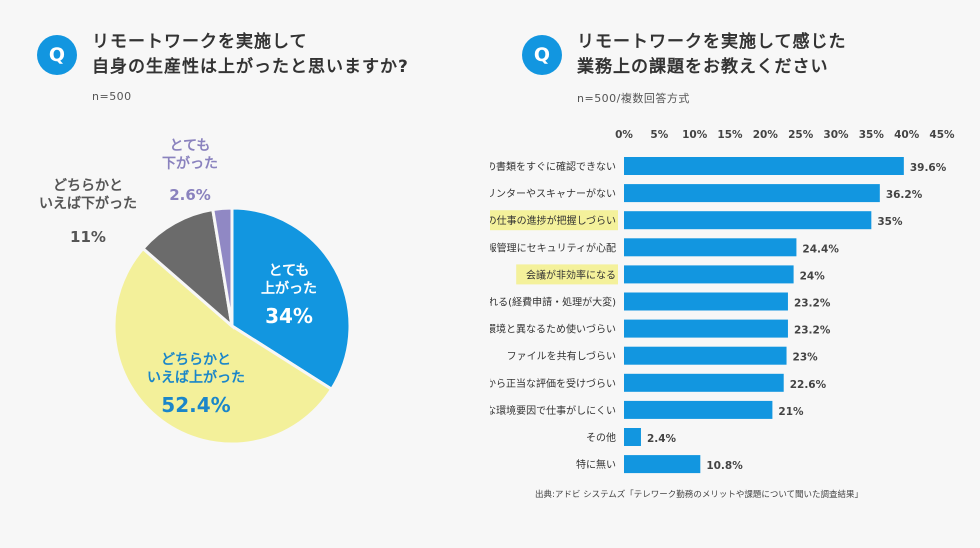  What do you see at coordinates (890, 222) in the screenshot?
I see `bar-value-label: 35%` at bounding box center [890, 222].